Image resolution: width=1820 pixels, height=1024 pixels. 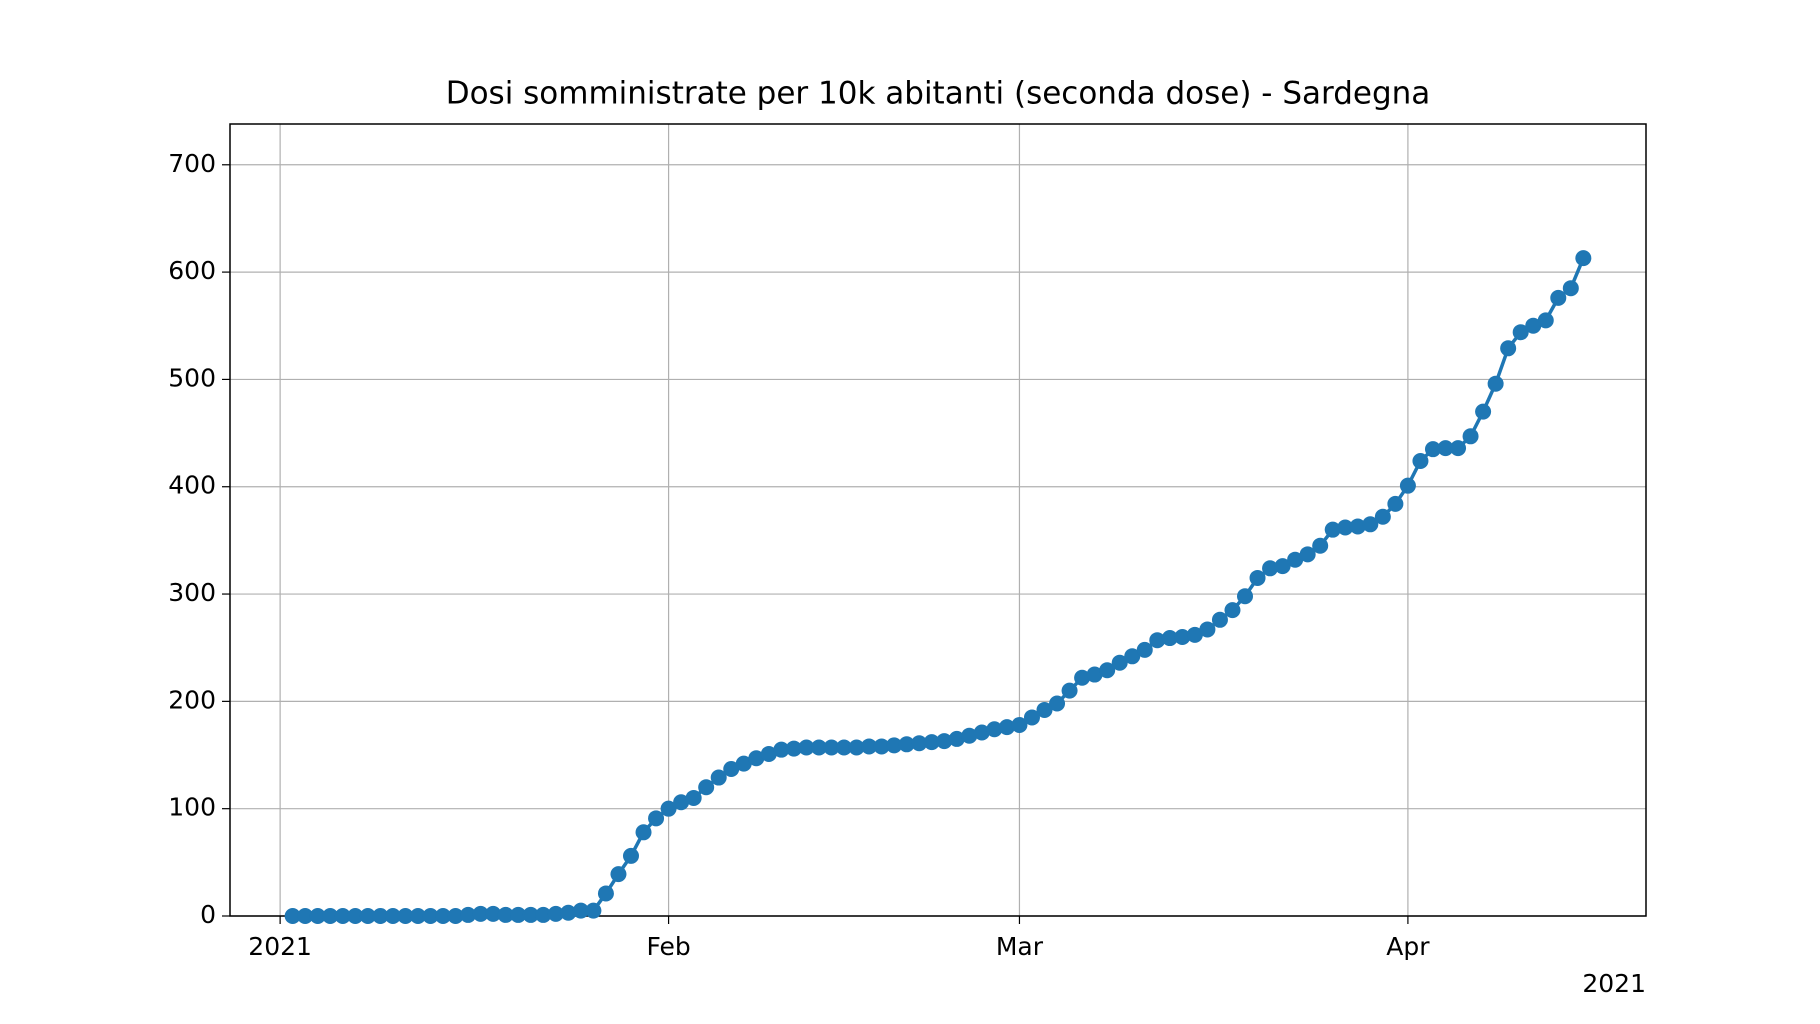 What do you see at coordinates (192, 163) in the screenshot?
I see `y-tick-label: 700` at bounding box center [192, 163].